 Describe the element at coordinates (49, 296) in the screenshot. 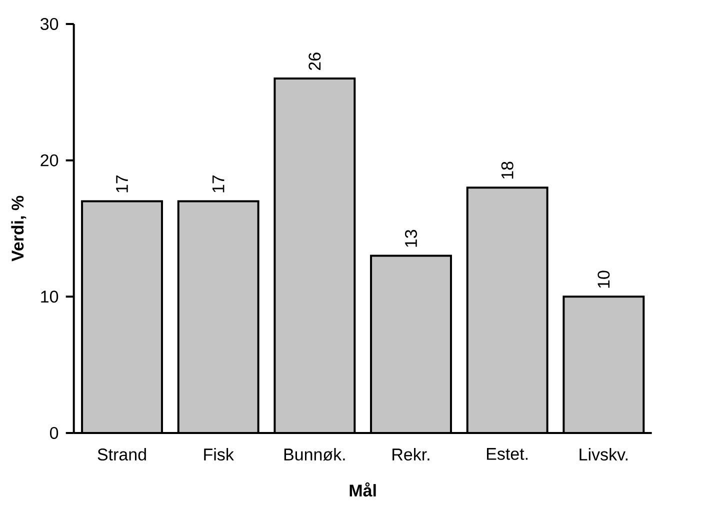

I see `y-tick-label: 10` at that location.